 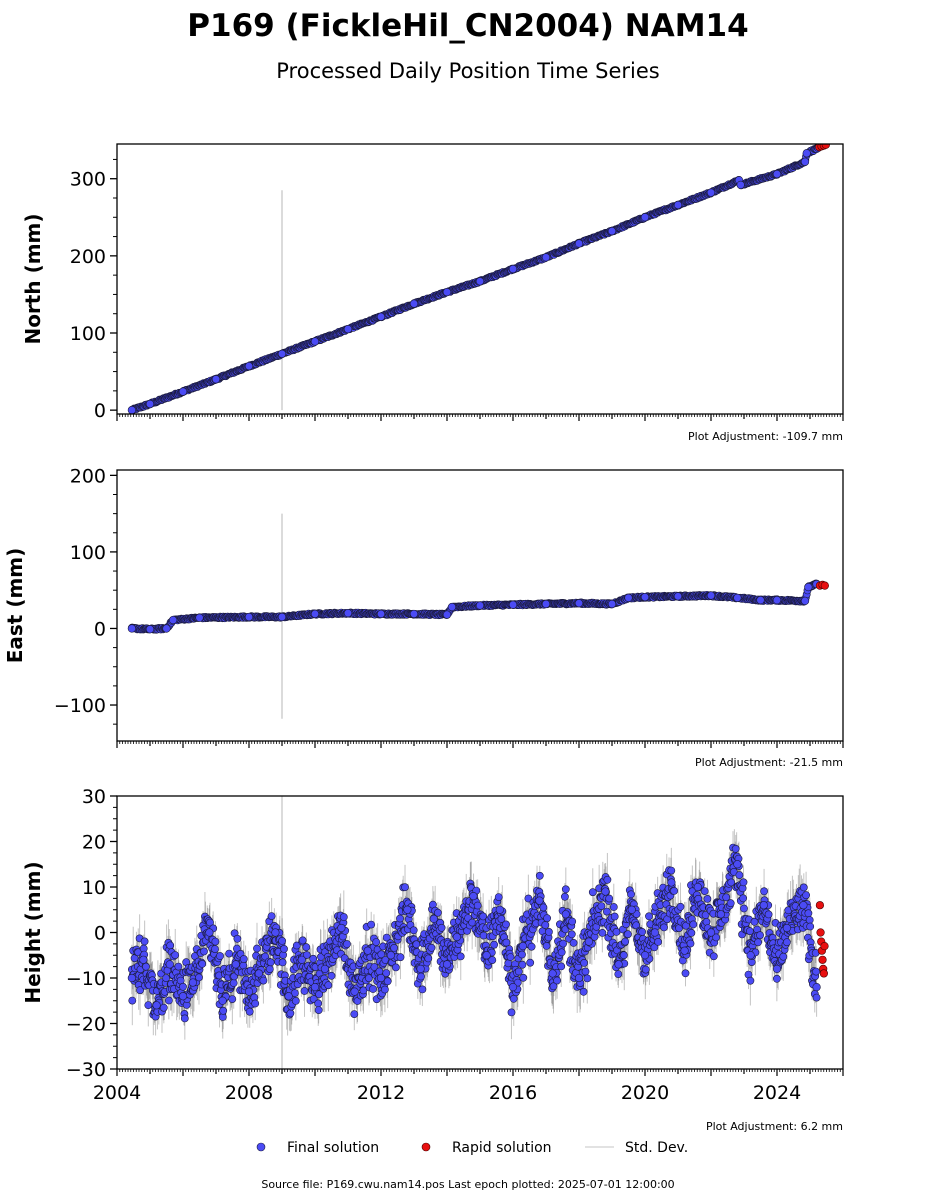 I want to click on rapid-point, so click(x=825, y=146).